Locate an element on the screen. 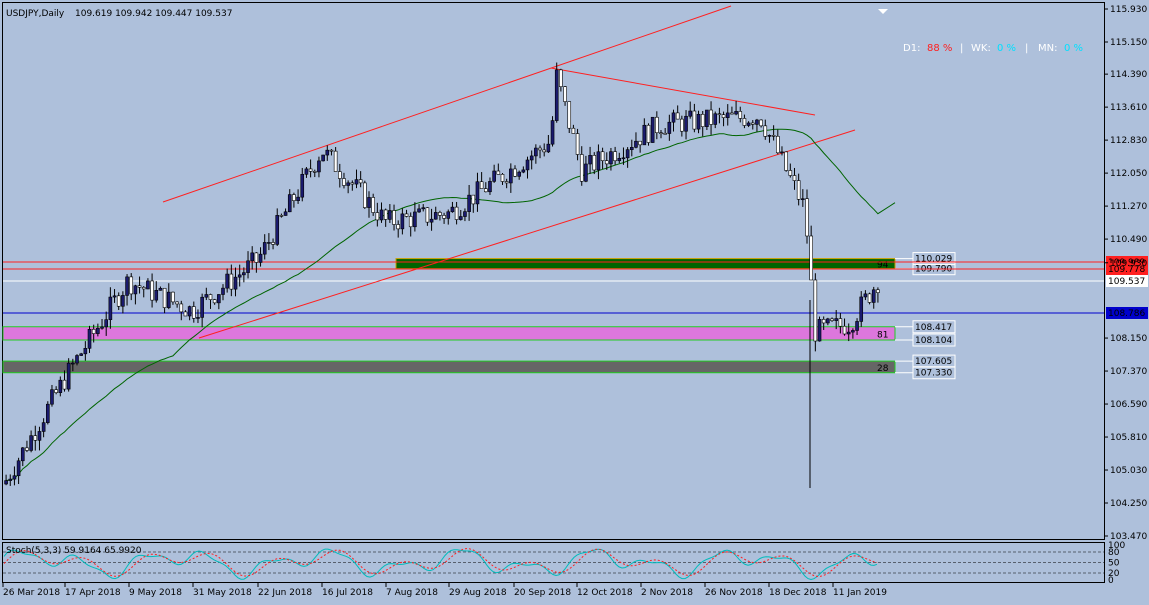 The width and height of the screenshot is (1149, 605). time-tick-label: 22 Jun 2018 is located at coordinates (285, 593).